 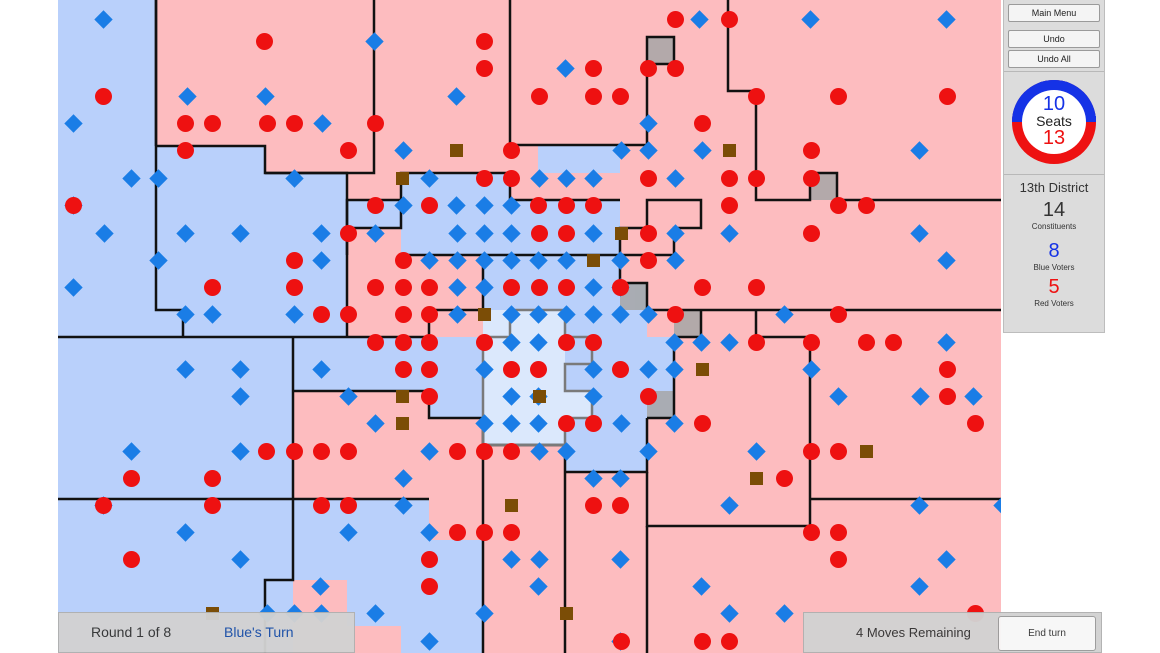 What do you see at coordinates (1054, 39) in the screenshot?
I see `undo-button: Undo` at bounding box center [1054, 39].